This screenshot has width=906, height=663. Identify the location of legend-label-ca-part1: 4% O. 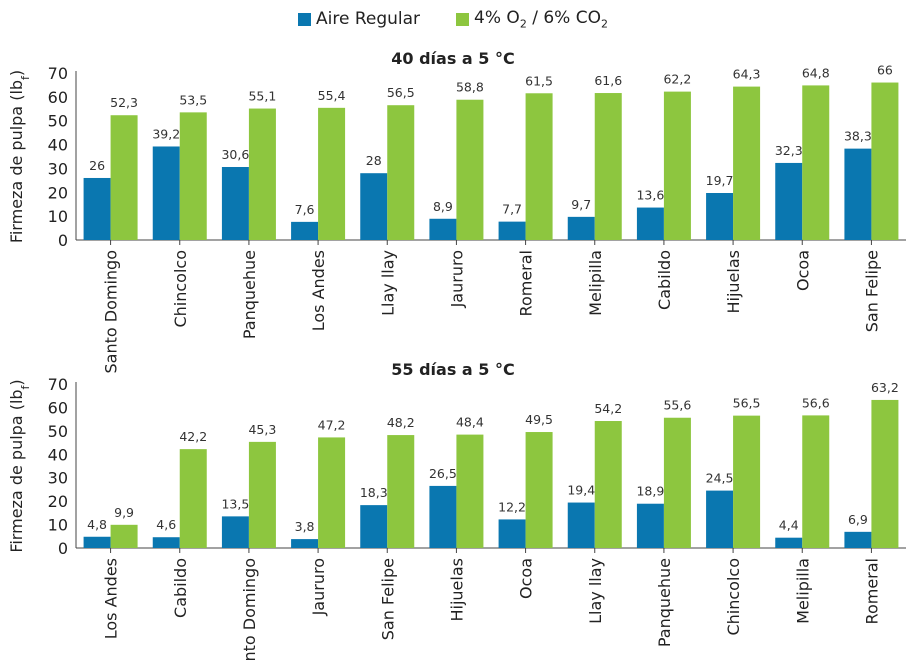
(497, 18).